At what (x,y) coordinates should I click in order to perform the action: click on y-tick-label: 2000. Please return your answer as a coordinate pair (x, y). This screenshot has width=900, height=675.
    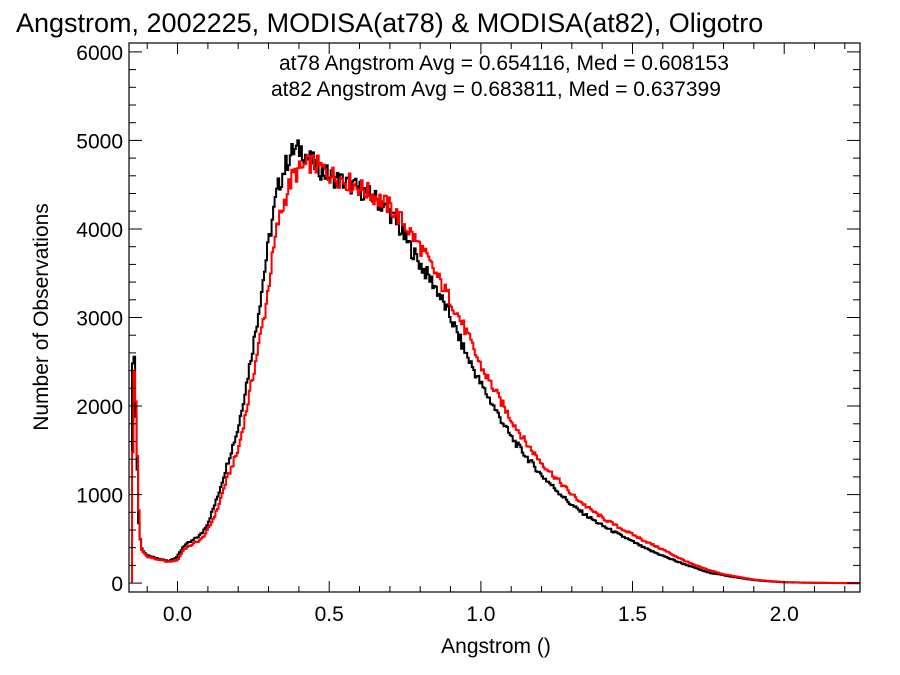
    Looking at the image, I should click on (99, 407).